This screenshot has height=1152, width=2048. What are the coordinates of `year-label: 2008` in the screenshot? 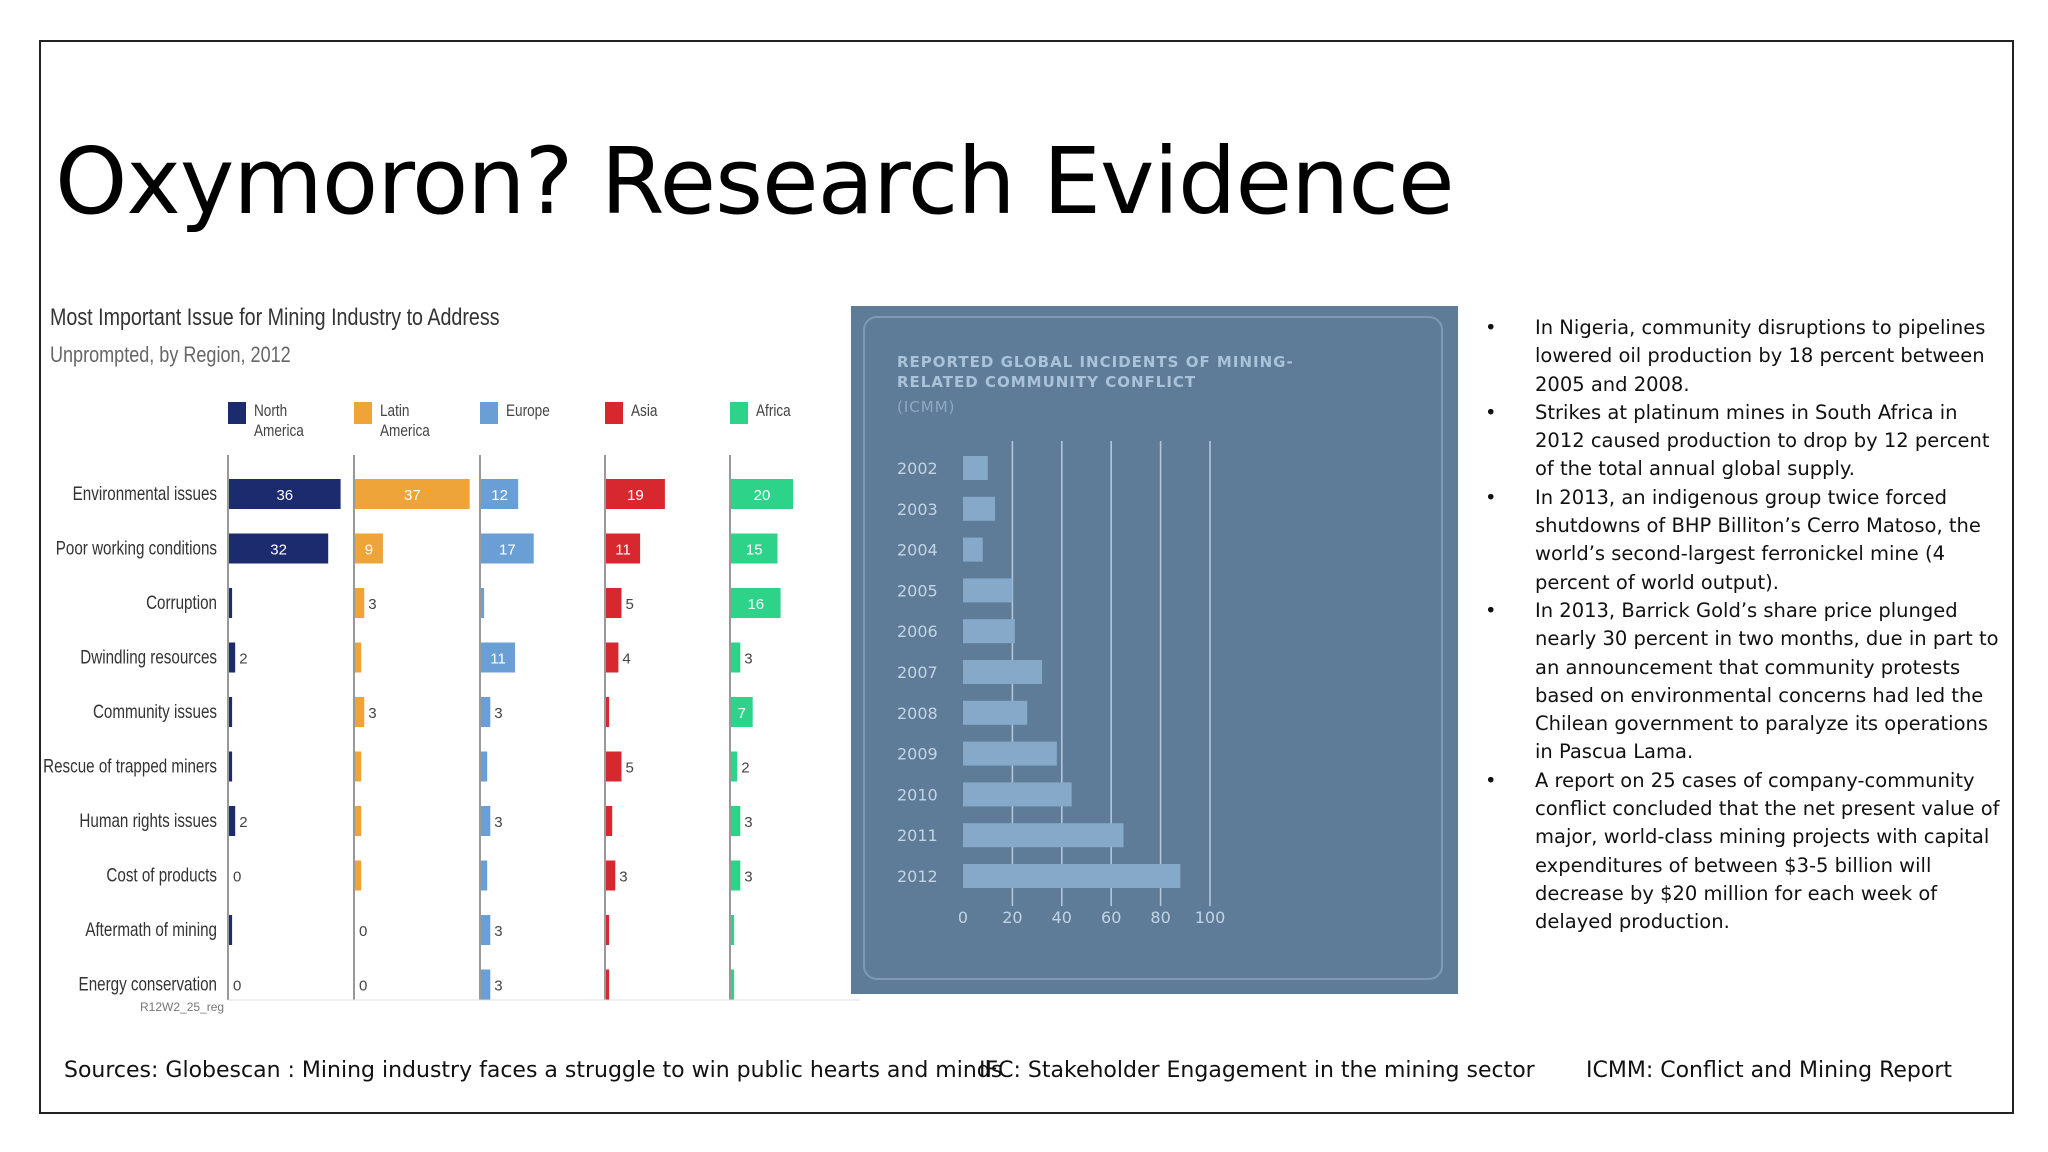 It's located at (917, 713).